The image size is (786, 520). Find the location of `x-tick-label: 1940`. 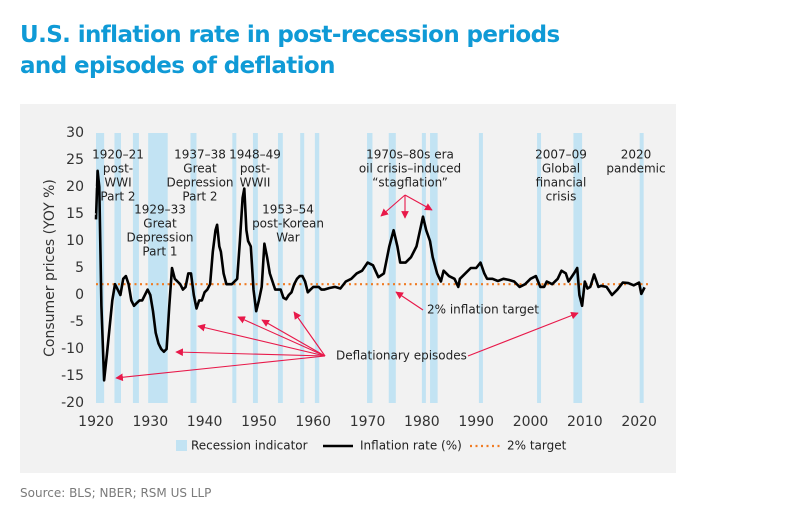

x-tick-label: 1940 is located at coordinates (205, 422).